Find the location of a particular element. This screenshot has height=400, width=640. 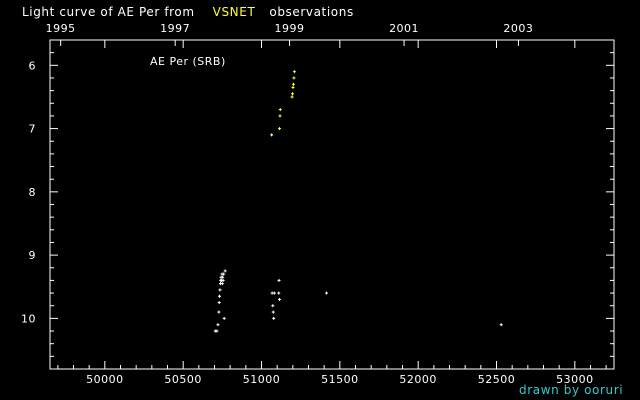

title-prefix: Light curve of AE Per from is located at coordinates (108, 12).